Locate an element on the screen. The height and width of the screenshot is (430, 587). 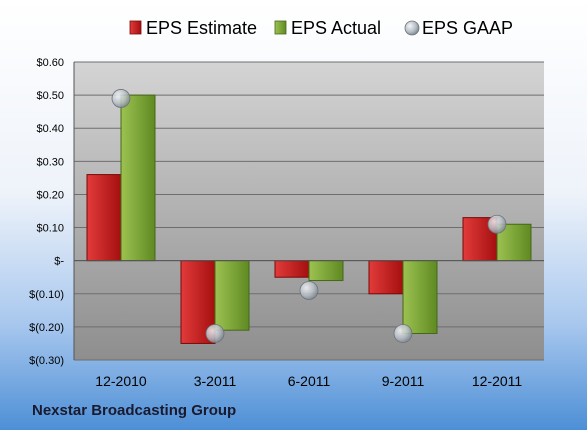
legend-estimate-swatch is located at coordinates (135, 27).